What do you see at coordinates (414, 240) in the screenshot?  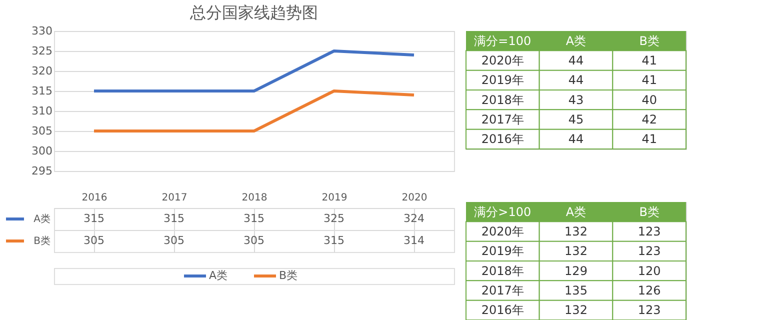 I see `data-label: 314` at bounding box center [414, 240].